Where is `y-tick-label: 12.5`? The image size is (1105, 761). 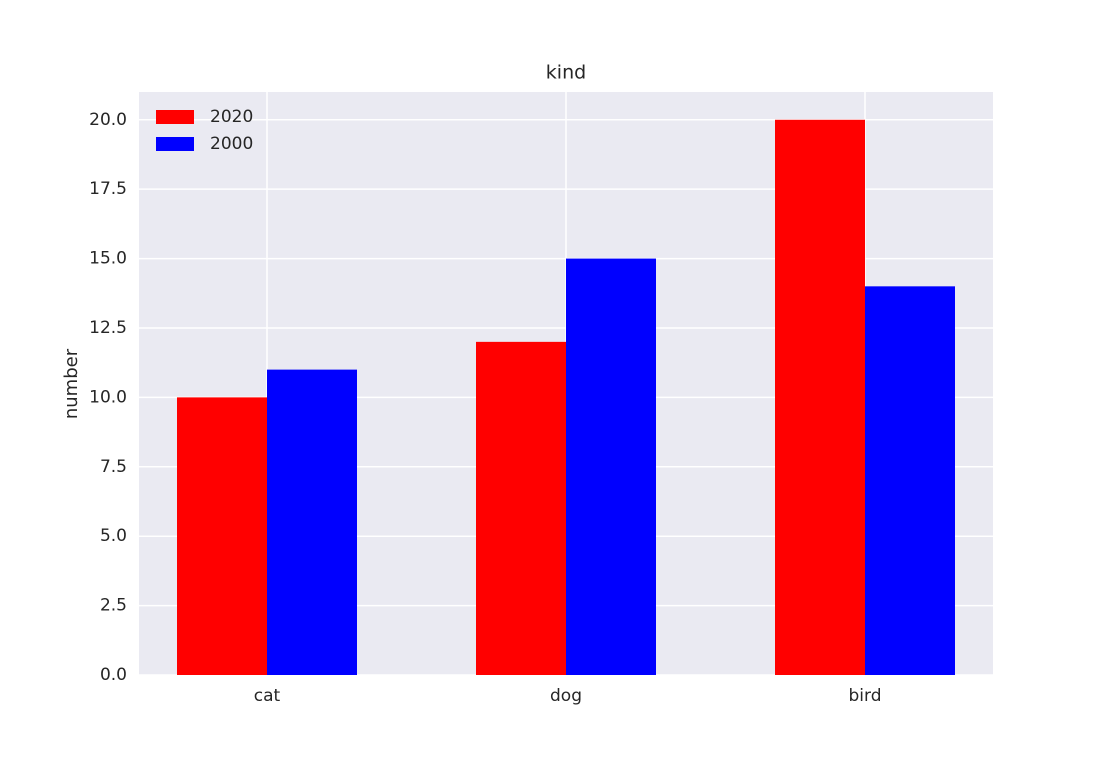 y-tick-label: 12.5 is located at coordinates (108, 328).